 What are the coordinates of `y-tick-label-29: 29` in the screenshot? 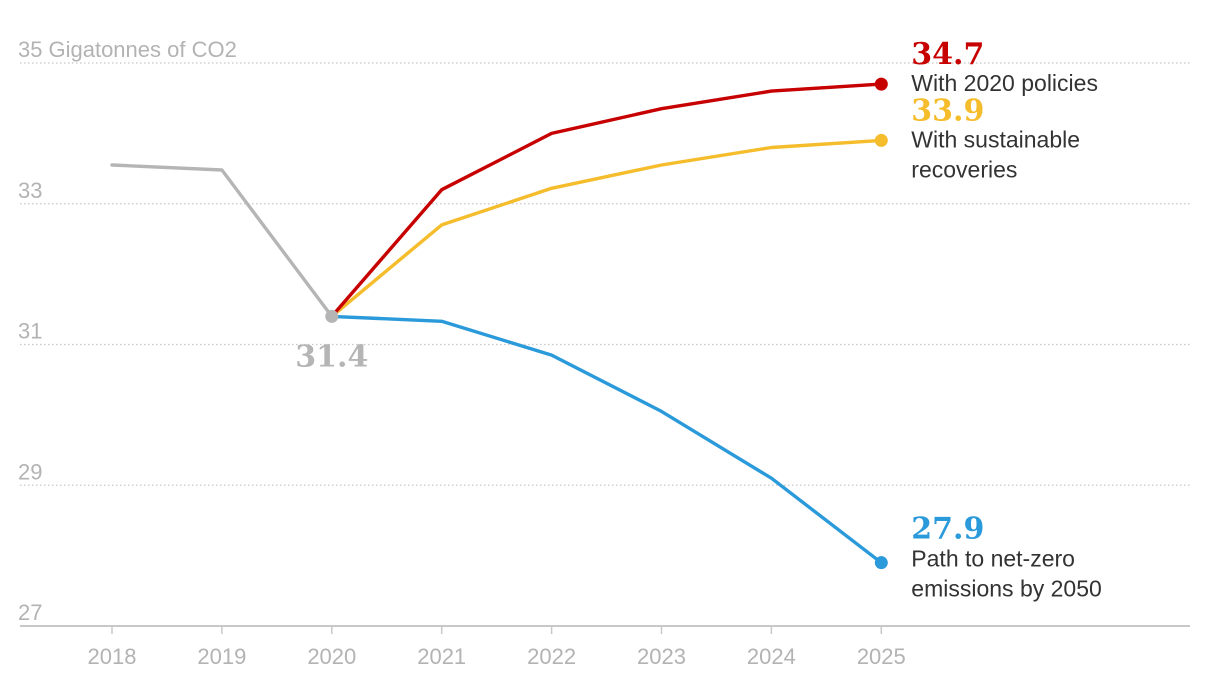 It's located at (30, 471).